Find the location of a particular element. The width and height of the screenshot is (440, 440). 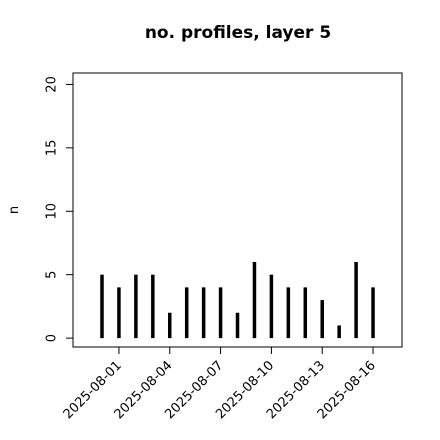

y-tick-label: 0 is located at coordinates (52, 338).